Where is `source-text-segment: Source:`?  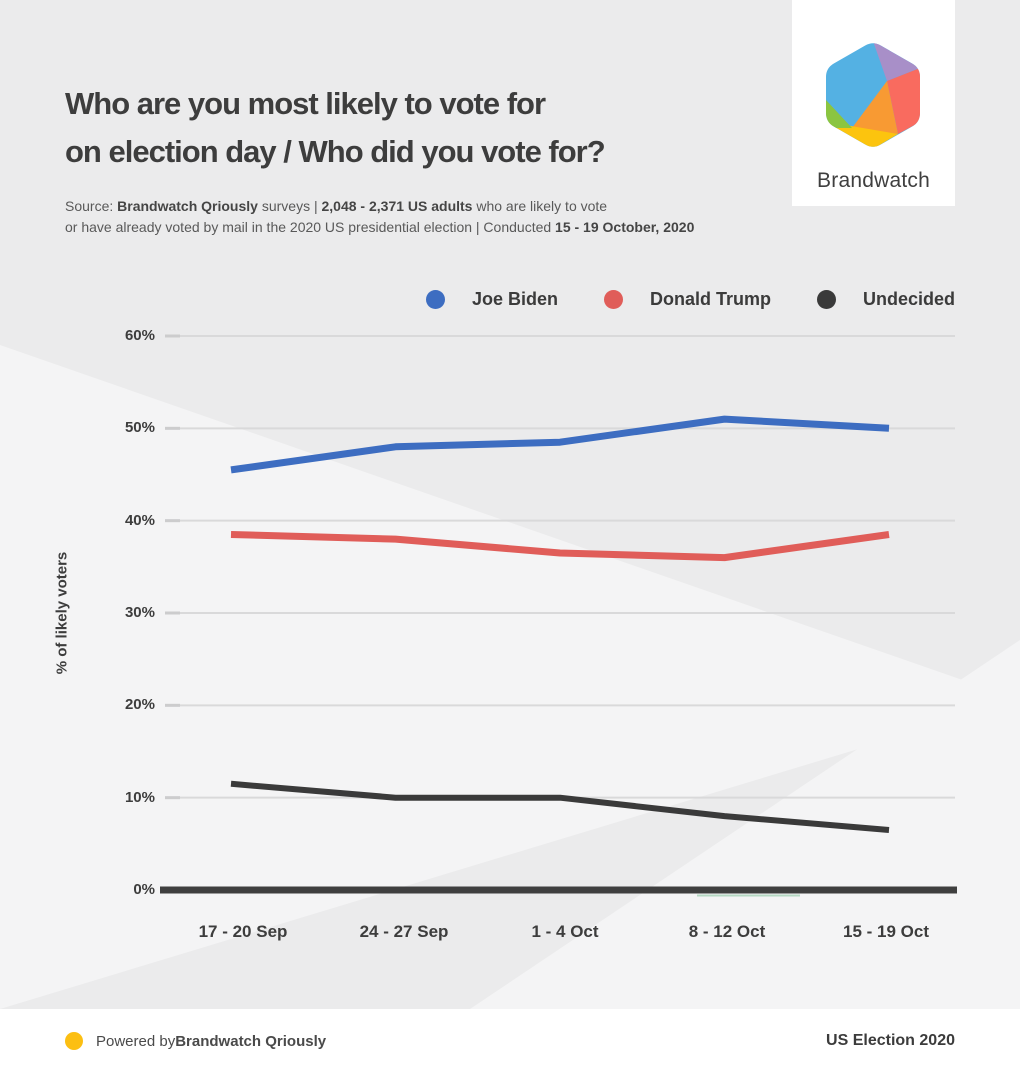
source-text-segment: Source: is located at coordinates (91, 206).